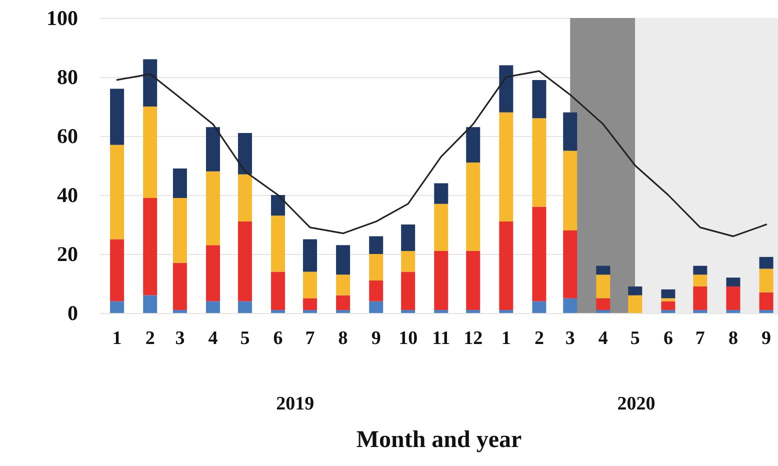 The width and height of the screenshot is (778, 466). What do you see at coordinates (67, 254) in the screenshot?
I see `y-tick-label: 20` at bounding box center [67, 254].